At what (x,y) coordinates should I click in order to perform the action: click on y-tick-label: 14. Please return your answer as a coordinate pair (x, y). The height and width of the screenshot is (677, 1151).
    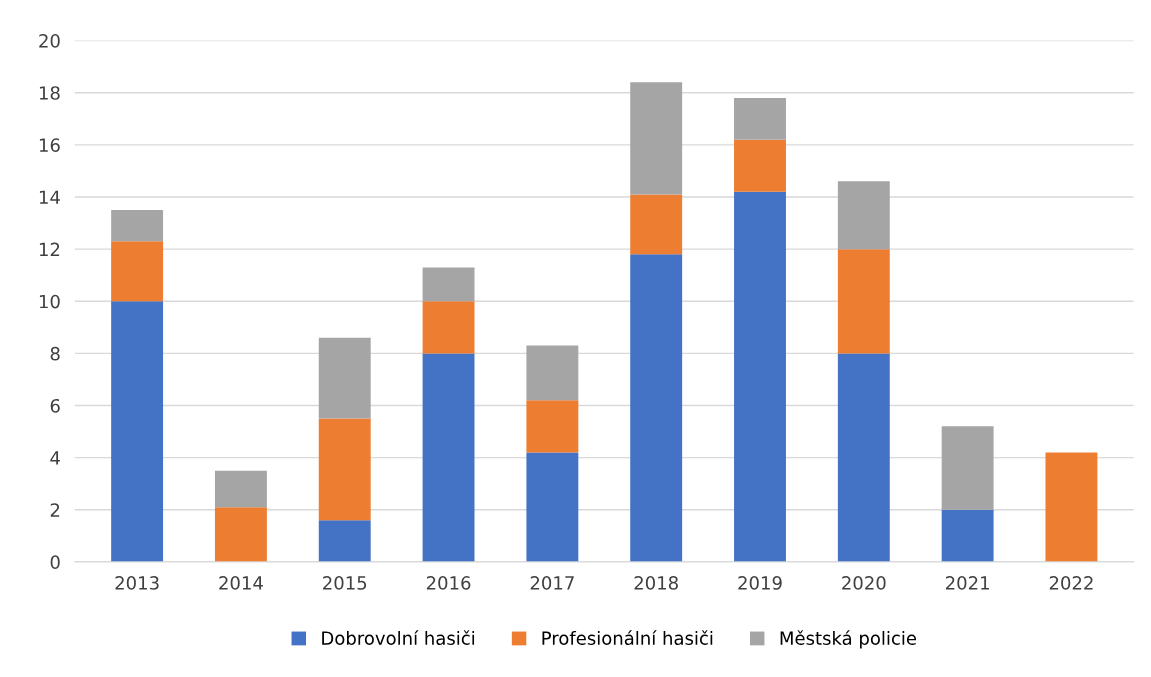
    Looking at the image, I should click on (49, 197).